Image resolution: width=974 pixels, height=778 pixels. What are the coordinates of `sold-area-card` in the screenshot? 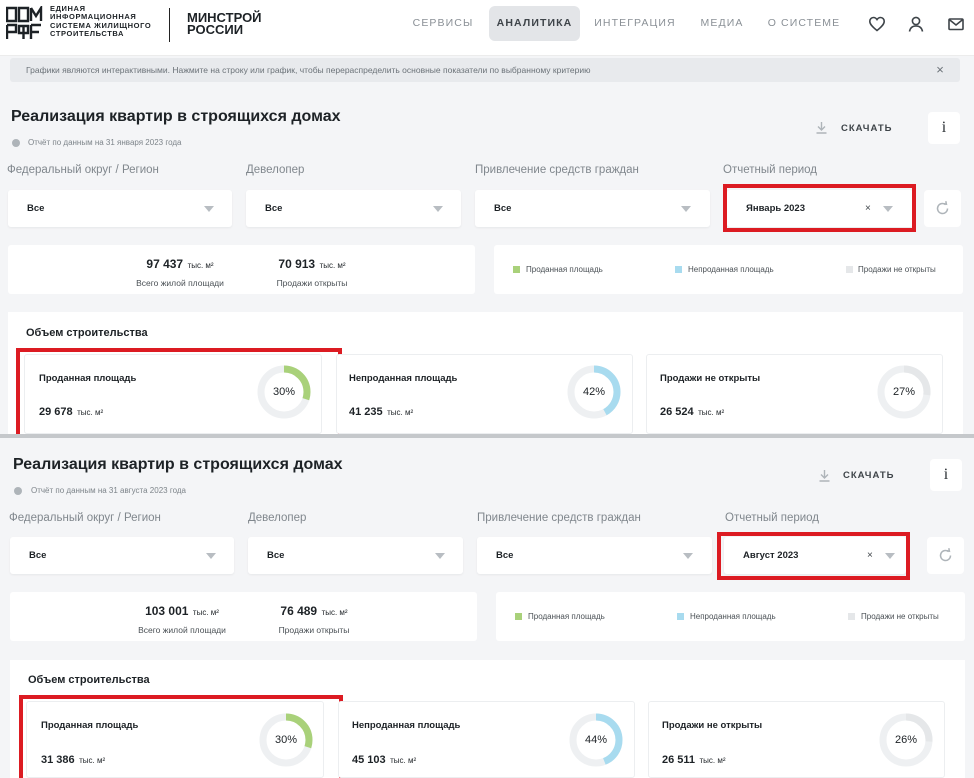 It's located at (173, 394).